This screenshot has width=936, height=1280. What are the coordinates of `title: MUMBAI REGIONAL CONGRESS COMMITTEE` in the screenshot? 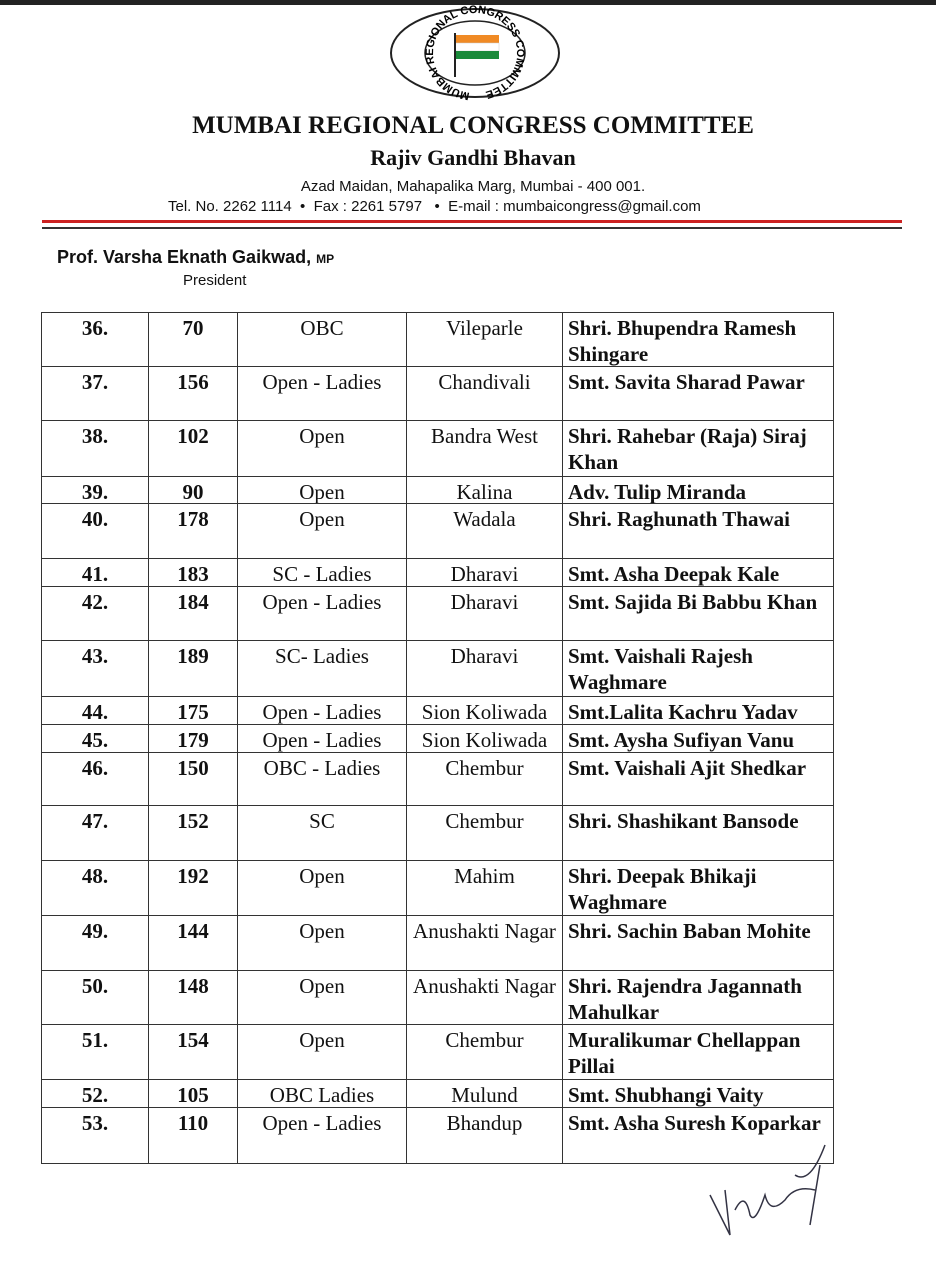 It's located at (473, 125).